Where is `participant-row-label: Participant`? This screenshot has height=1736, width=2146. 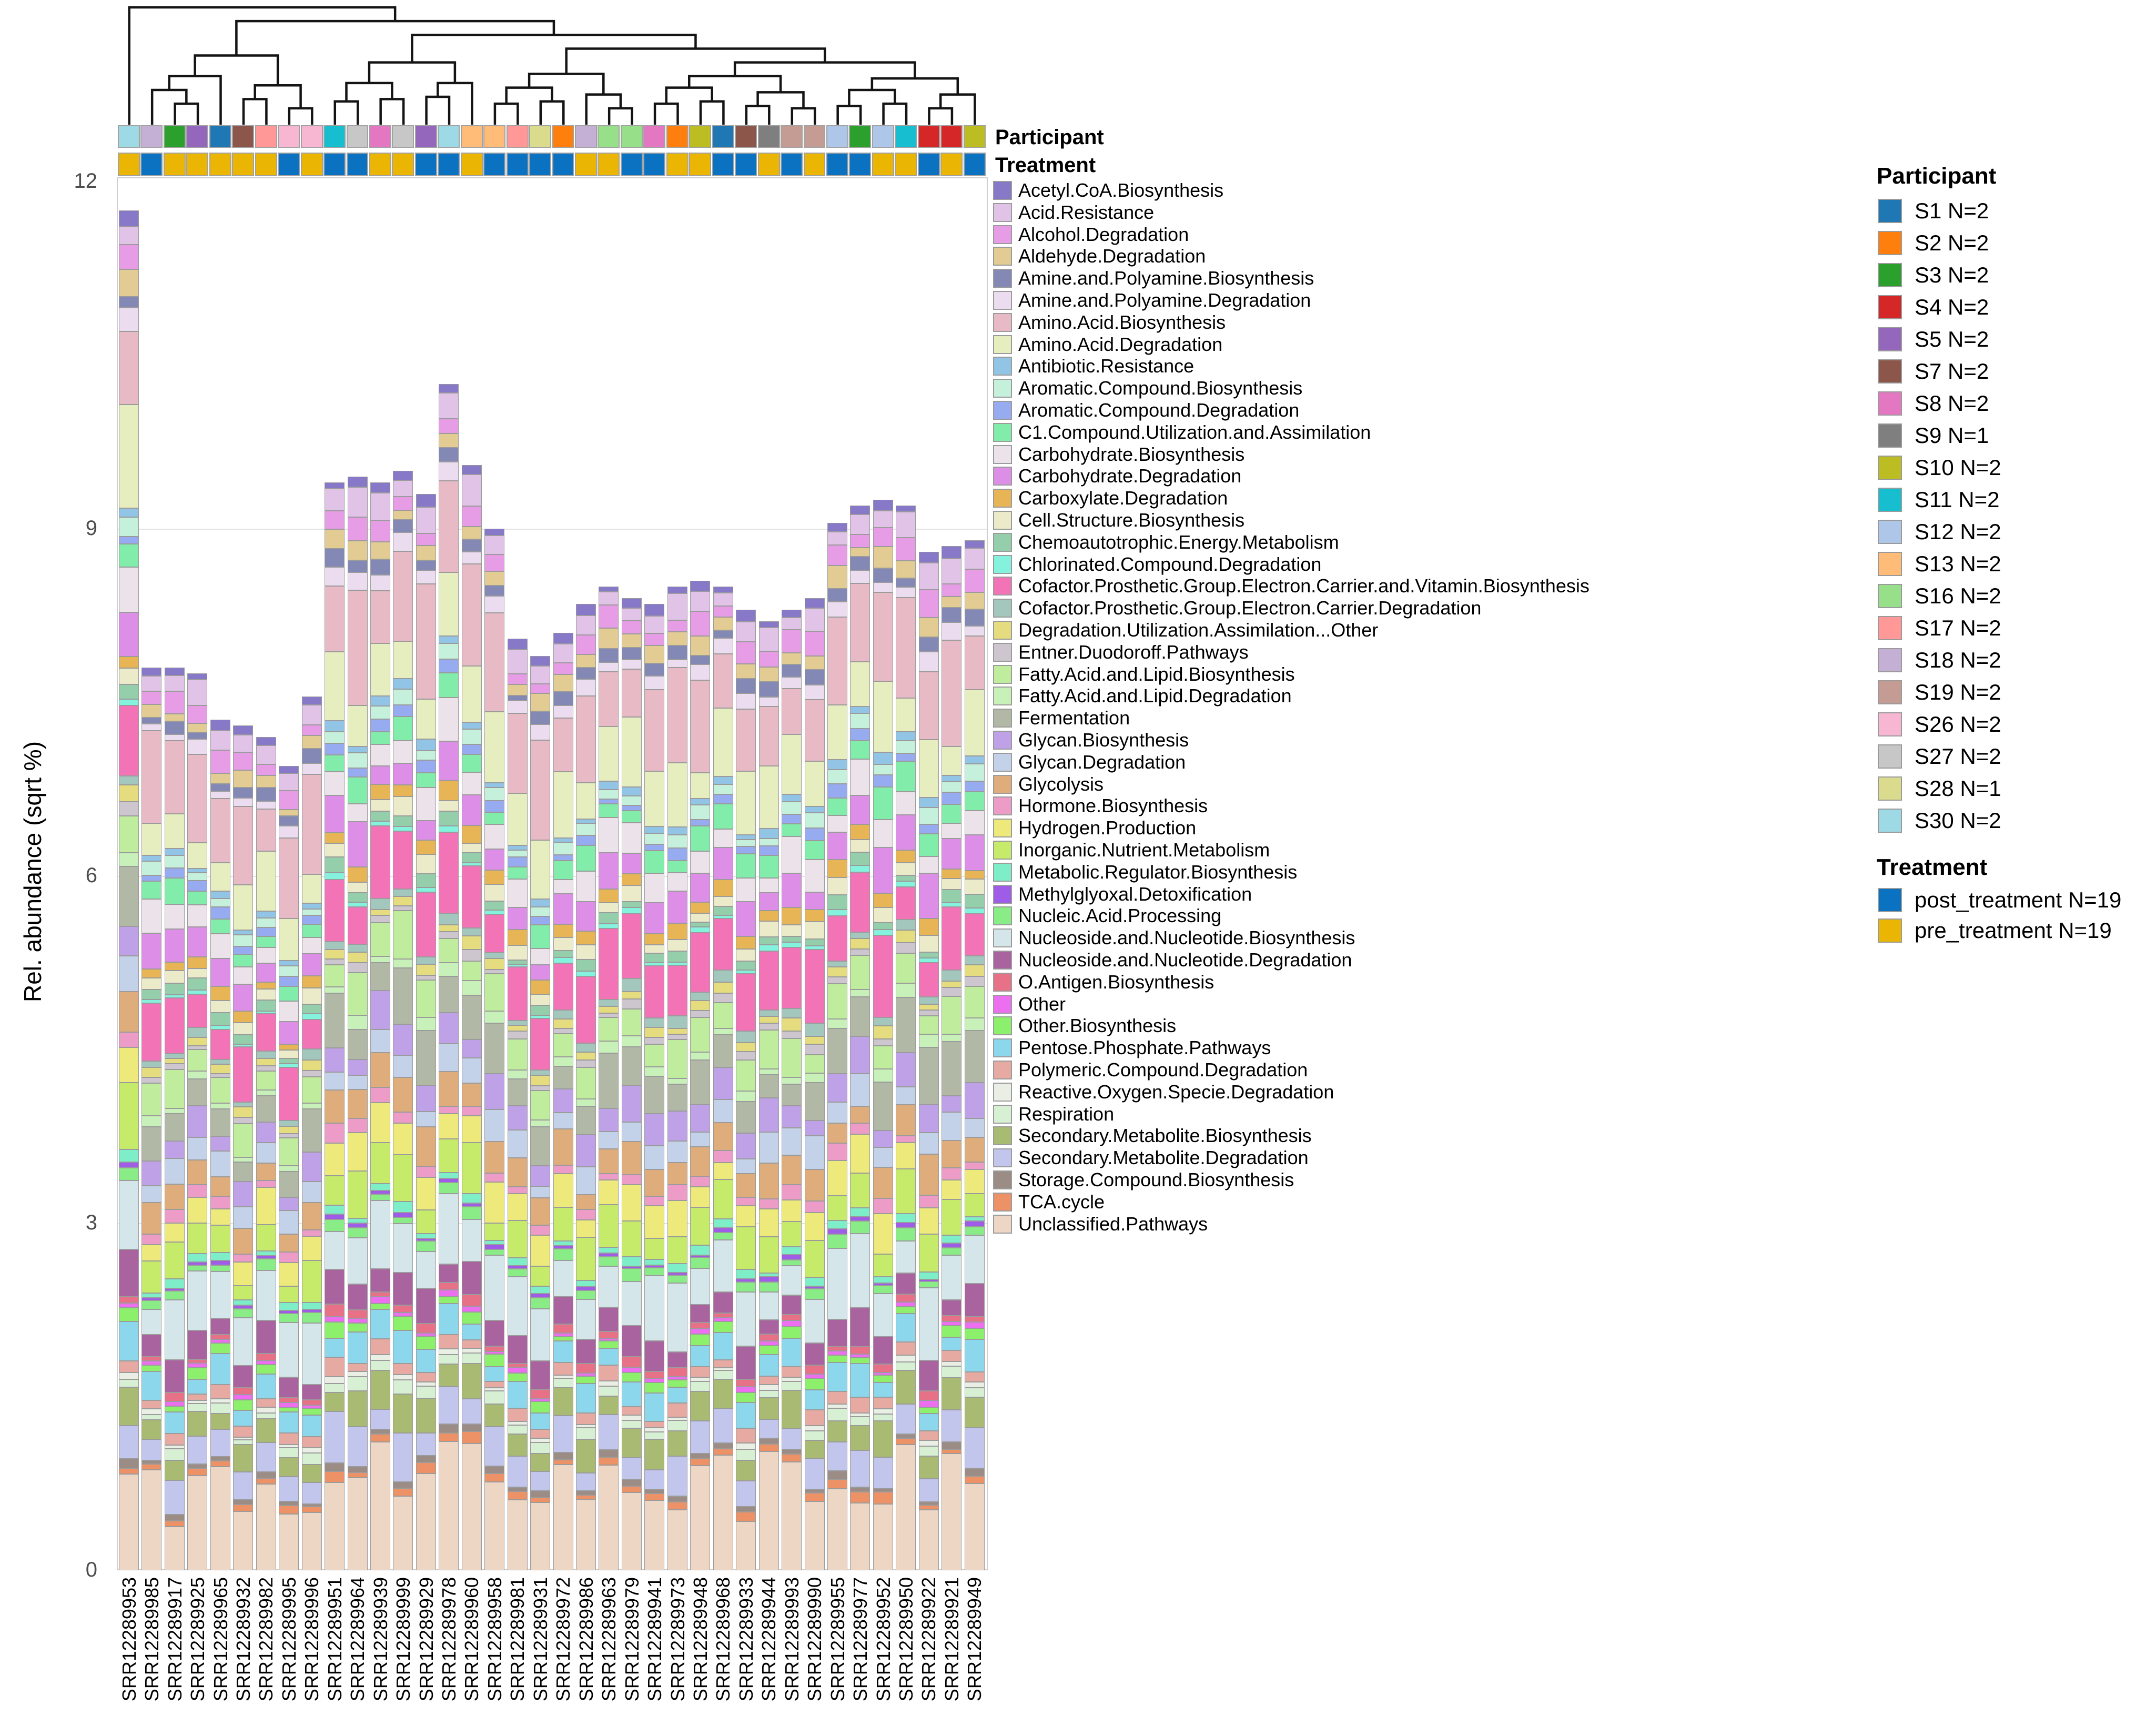
participant-row-label: Participant is located at coordinates (1049, 137).